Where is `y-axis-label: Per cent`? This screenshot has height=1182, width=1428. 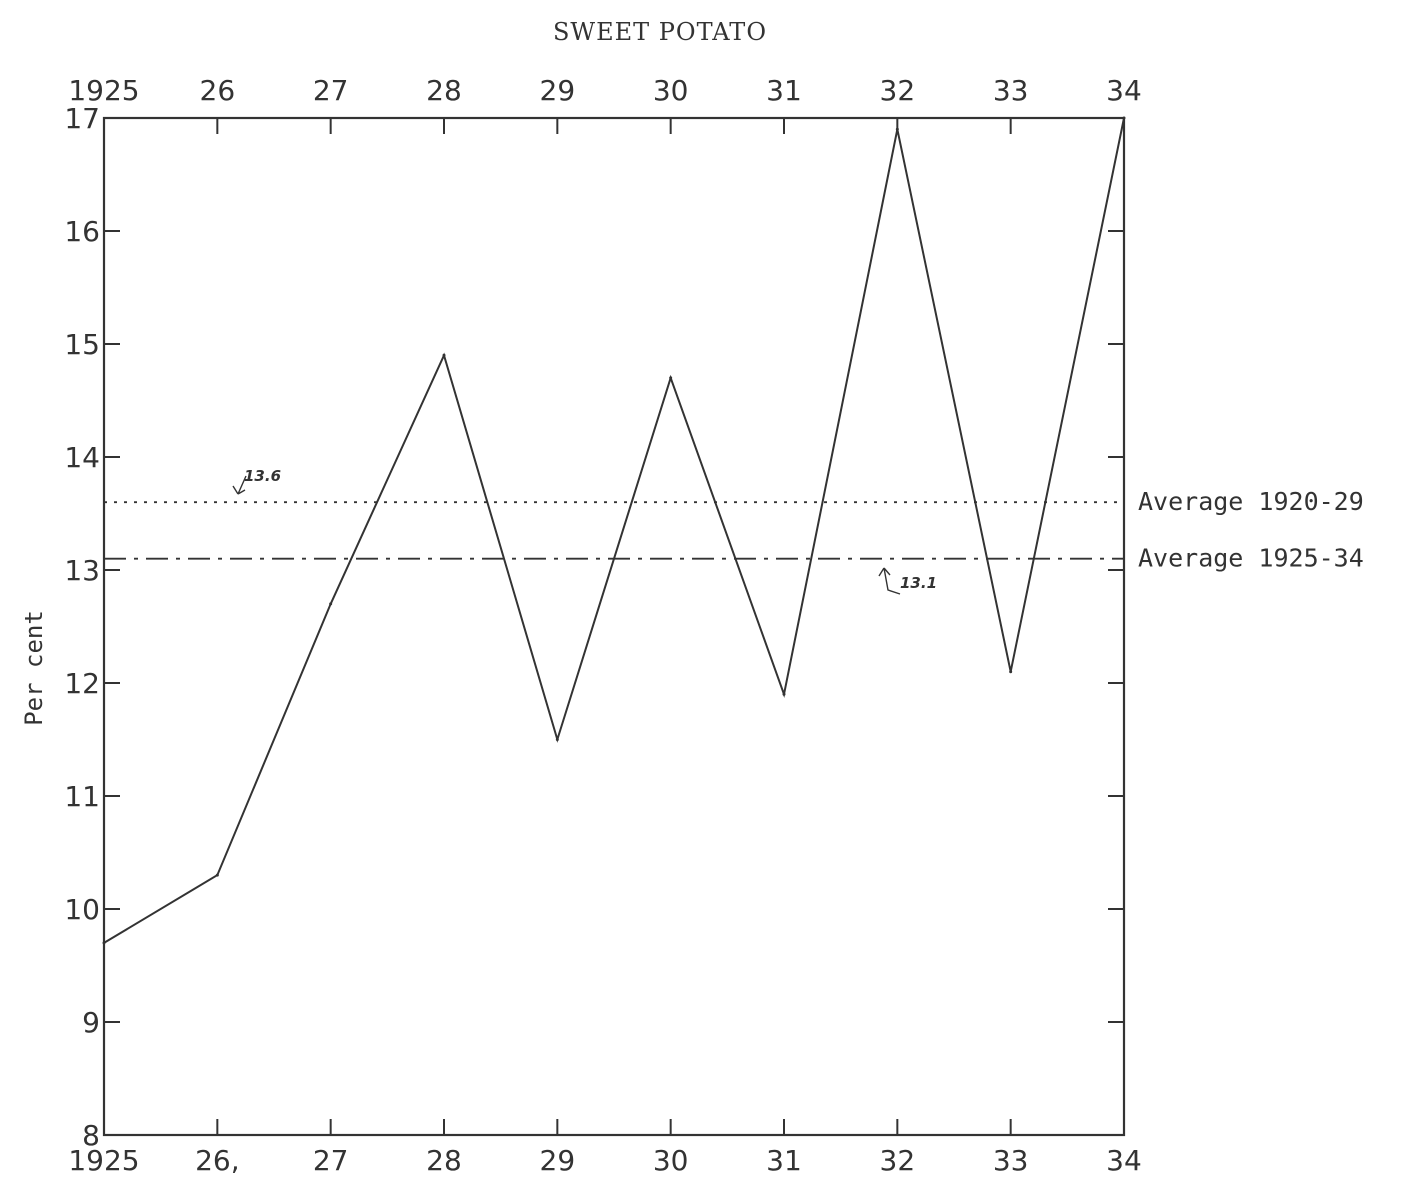 y-axis-label: Per cent is located at coordinates (34, 668).